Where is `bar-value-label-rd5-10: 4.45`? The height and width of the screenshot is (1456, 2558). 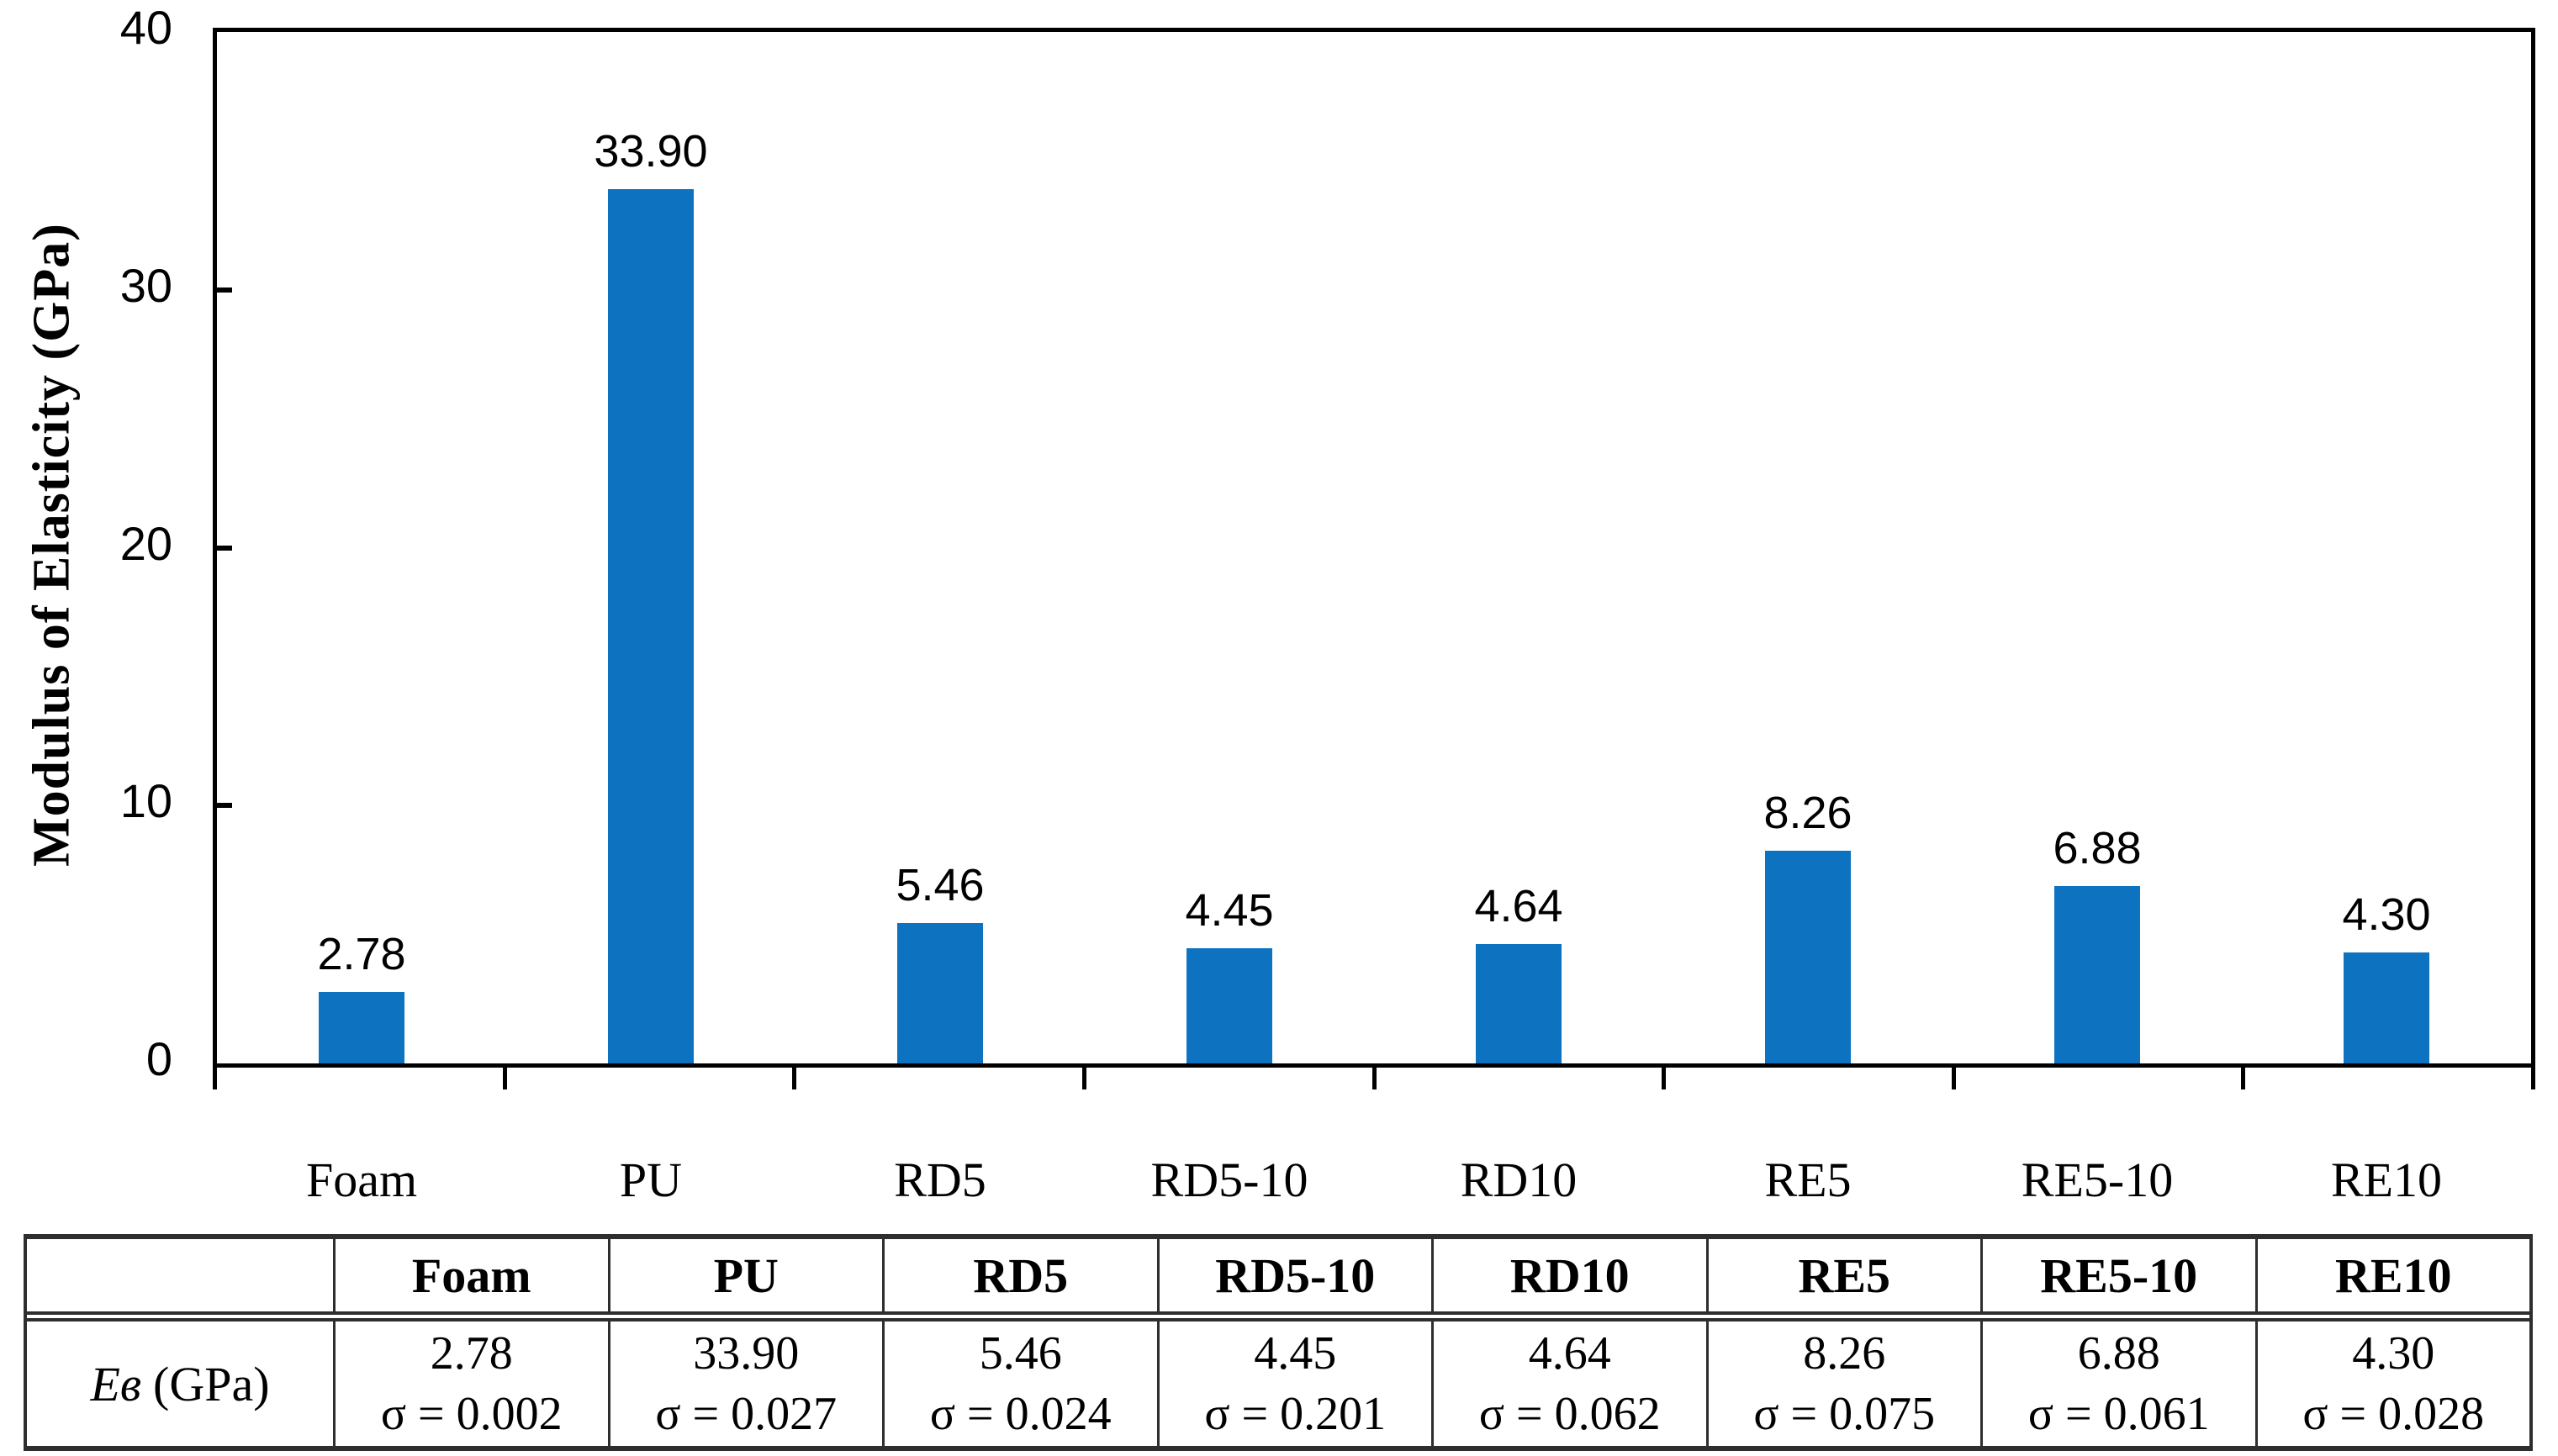 bar-value-label-rd5-10: 4.45 is located at coordinates (1229, 910).